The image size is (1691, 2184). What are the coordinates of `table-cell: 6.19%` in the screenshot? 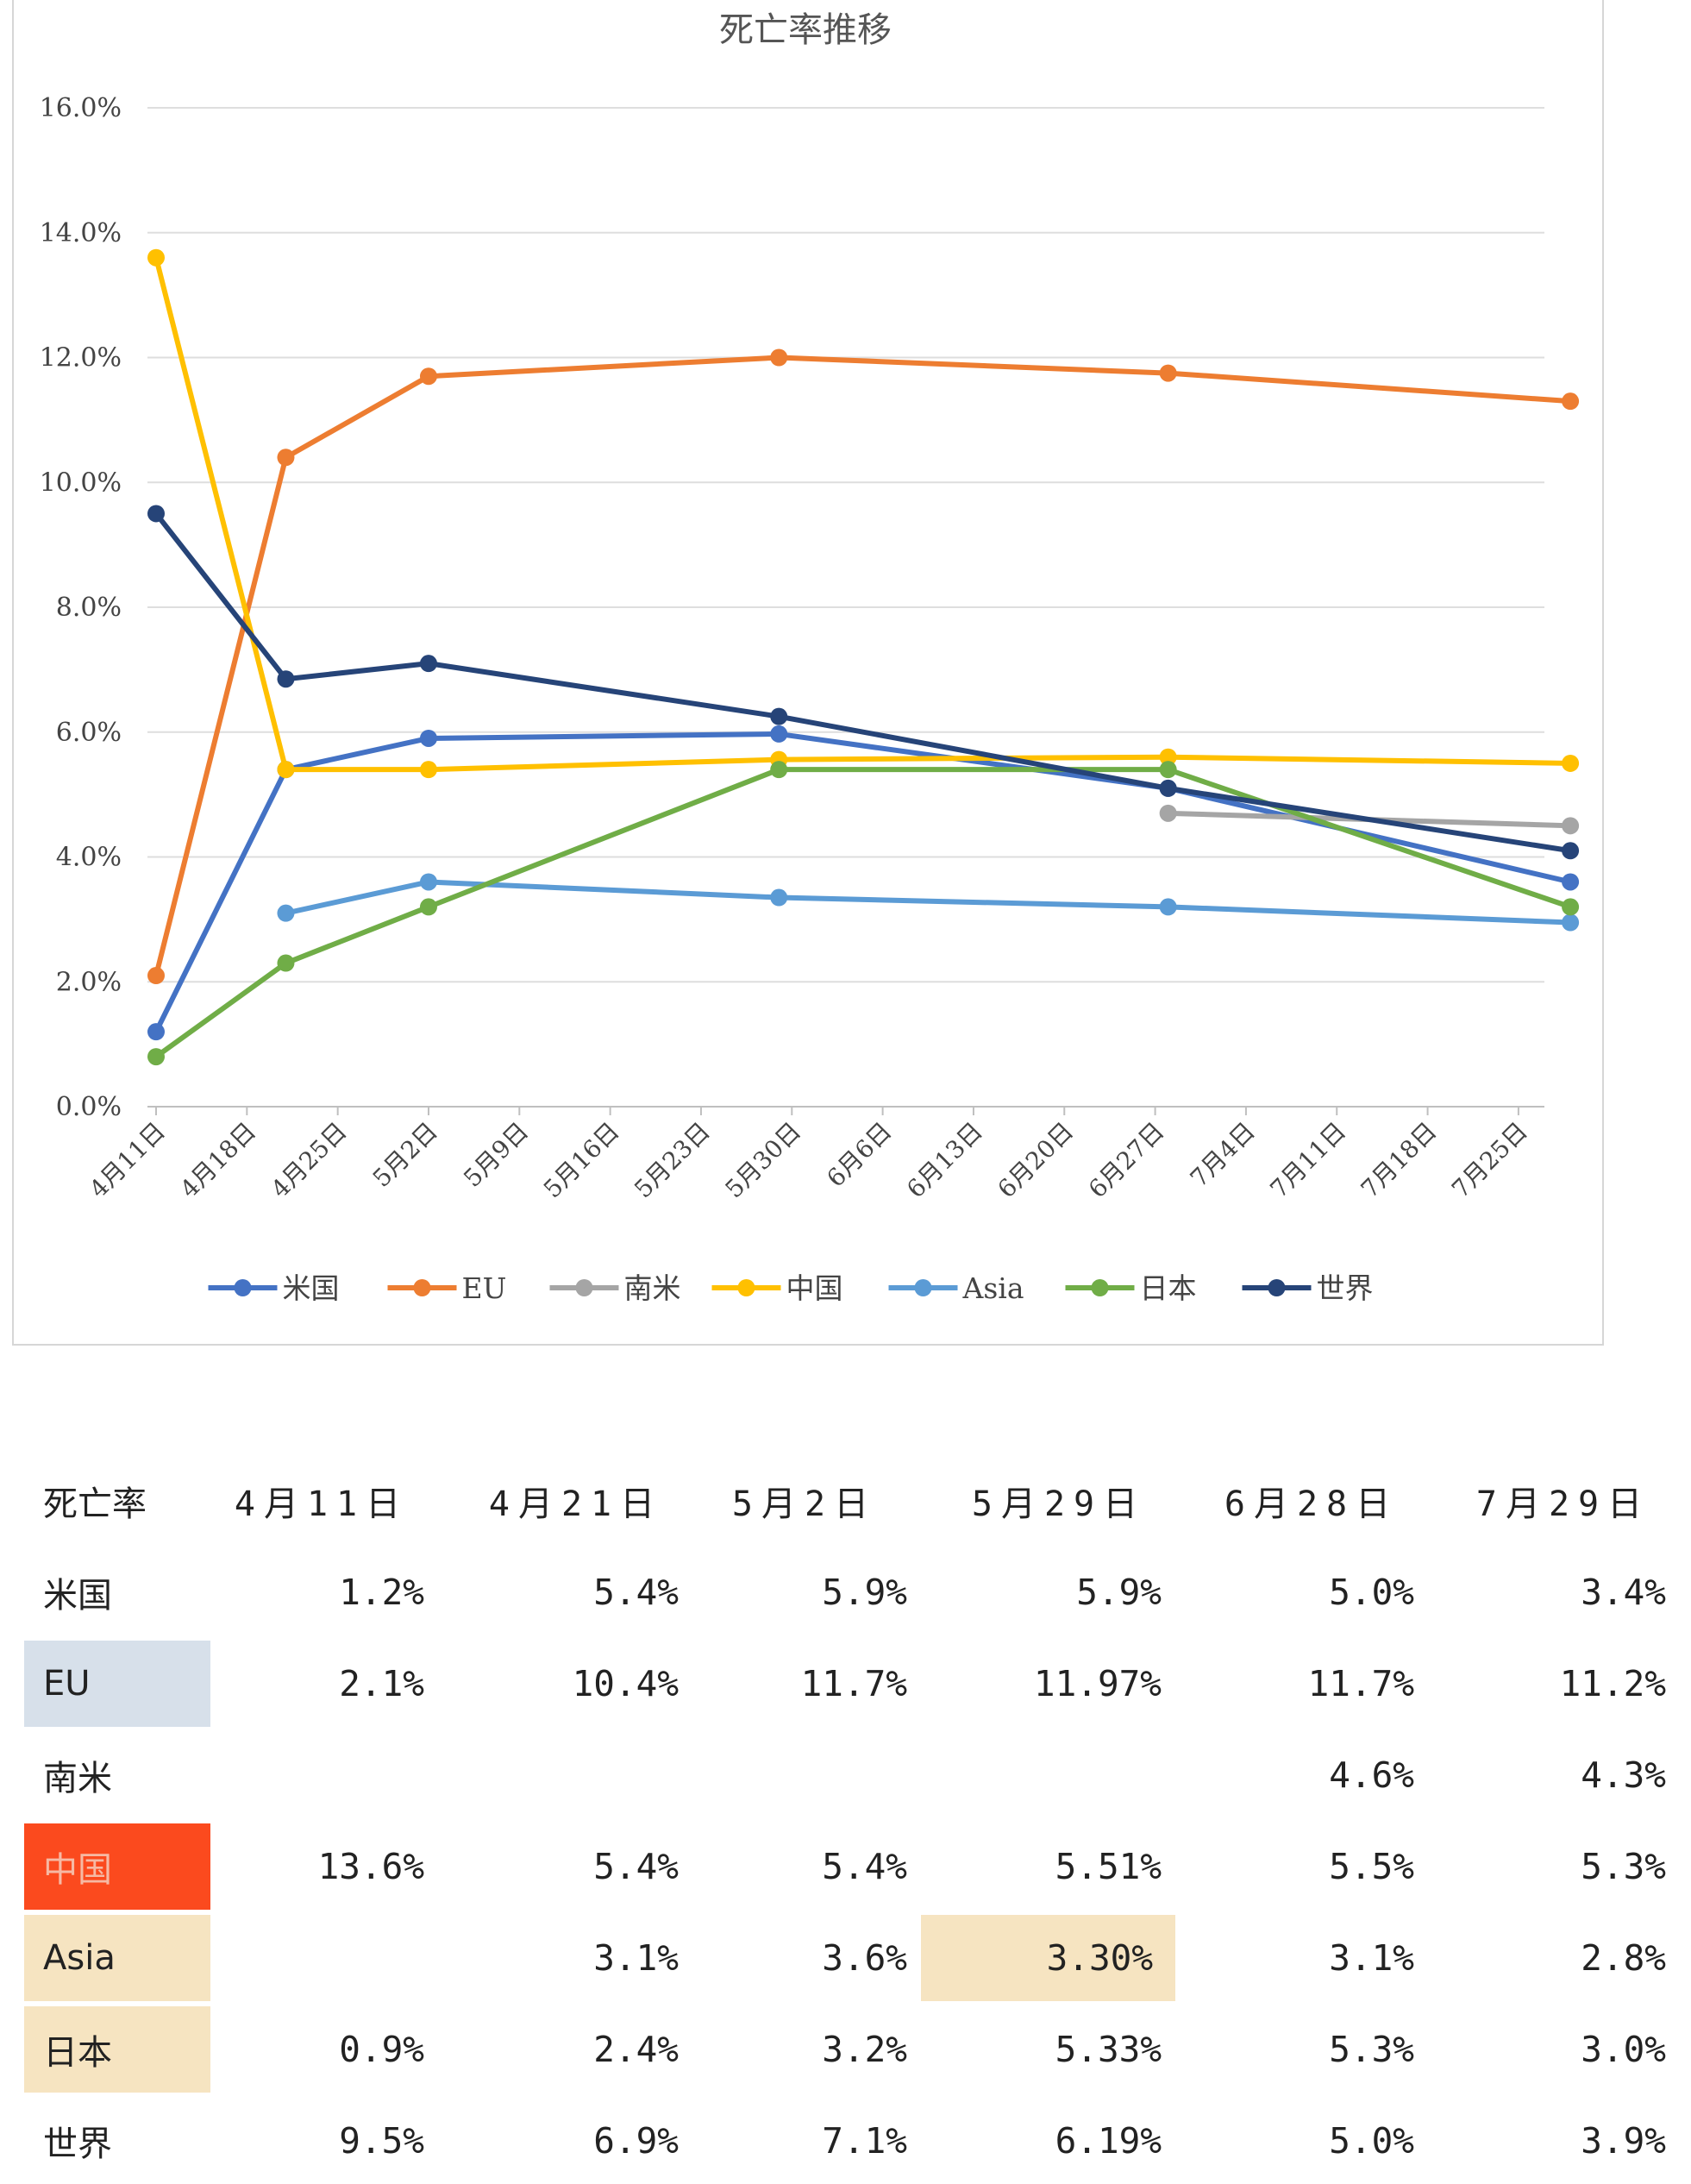 It's located at (1108, 2141).